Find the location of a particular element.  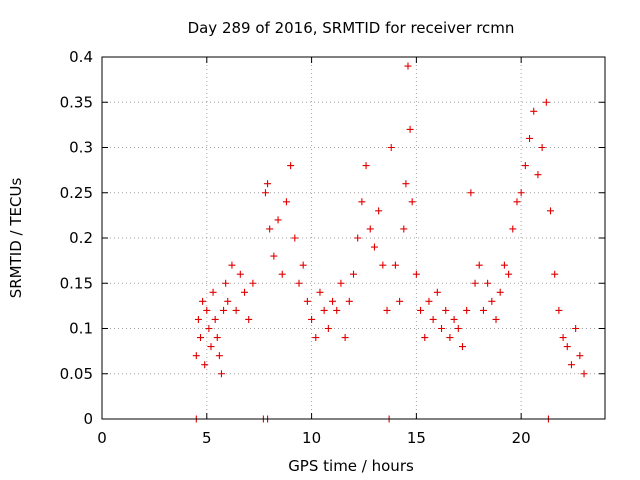

x-tick-label: 10 is located at coordinates (311, 438).